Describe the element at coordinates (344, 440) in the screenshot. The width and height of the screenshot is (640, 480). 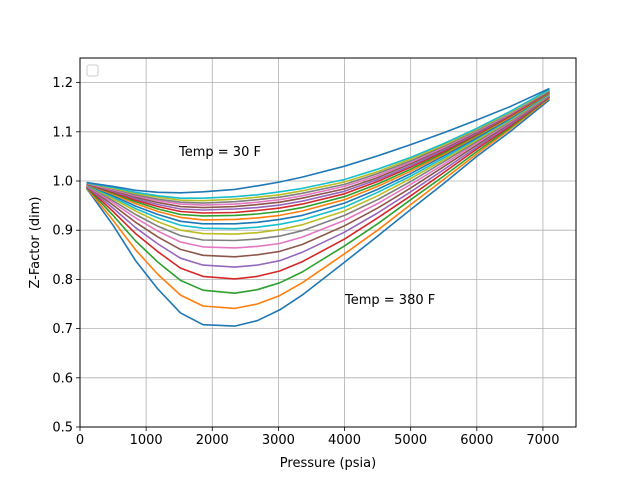
I see `x-tick-label: 4000` at that location.